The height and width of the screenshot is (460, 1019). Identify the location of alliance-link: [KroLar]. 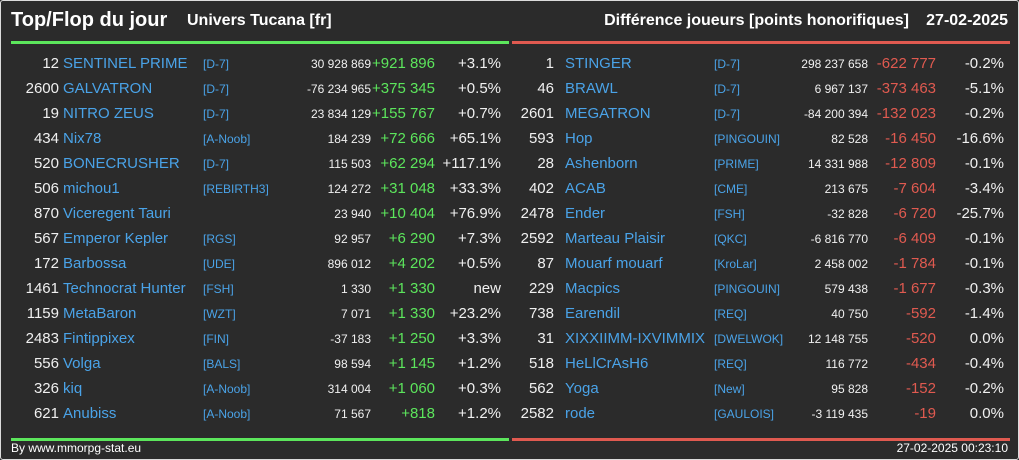
(735, 264).